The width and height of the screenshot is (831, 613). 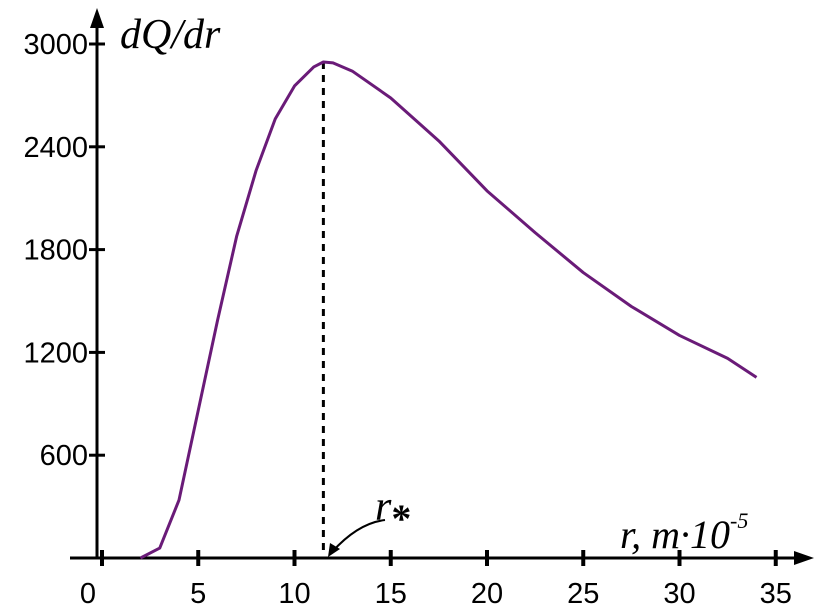 What do you see at coordinates (391, 594) in the screenshot?
I see `x-tick-label: 15` at bounding box center [391, 594].